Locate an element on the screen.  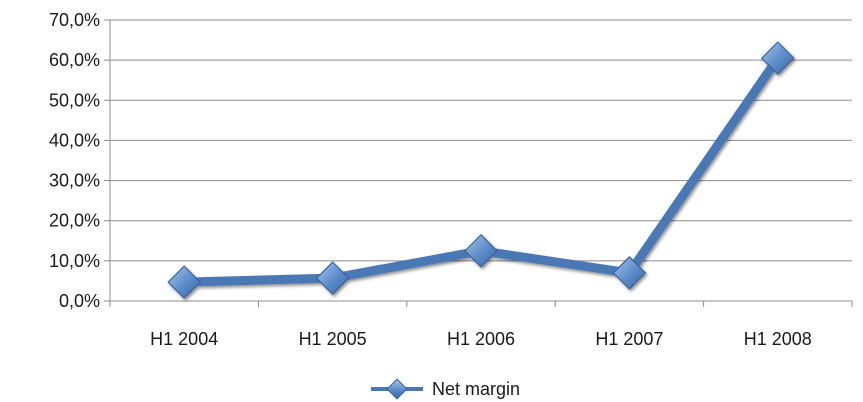
y-tick-label: 60,0% is located at coordinates (74, 60).